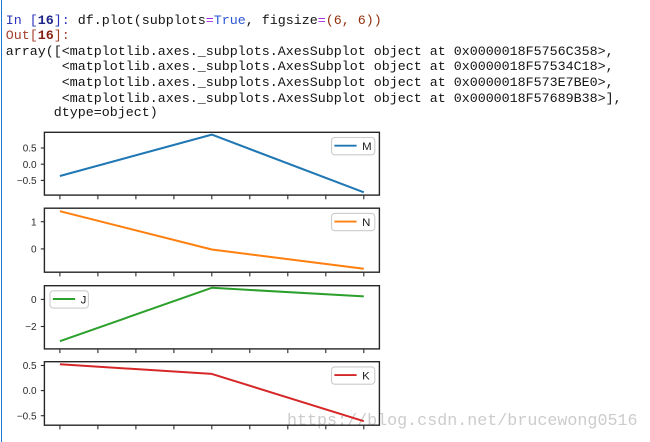  Describe the element at coordinates (366, 377) in the screenshot. I see `svg-text: K` at that location.